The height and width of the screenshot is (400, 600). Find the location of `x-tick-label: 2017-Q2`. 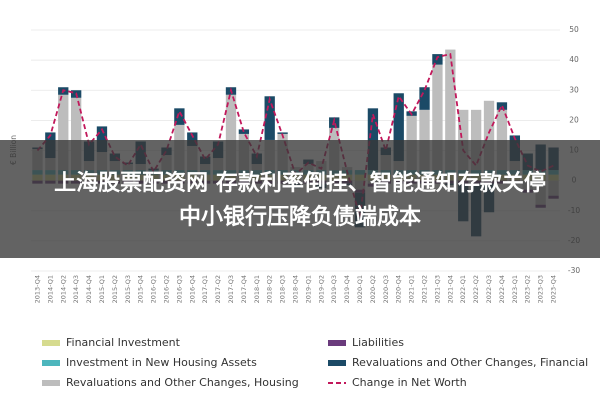

x-tick-label: 2017-Q2 is located at coordinates (218, 289).